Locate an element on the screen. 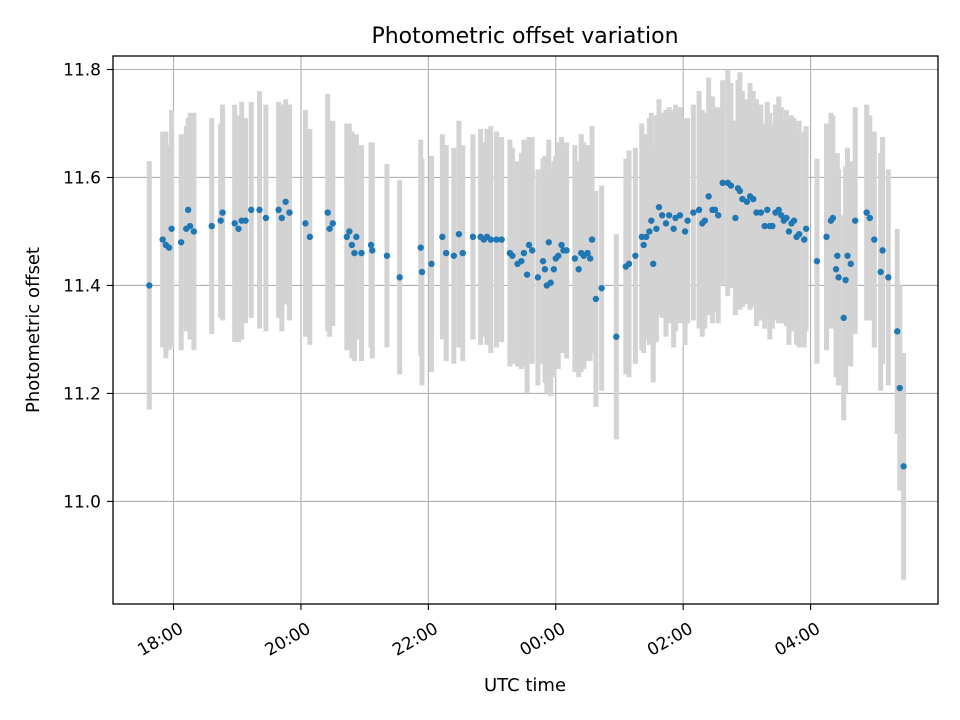  x-axis: 18:00 20:00 22:00 00:00 02:00 04:00 is located at coordinates (479, 632).